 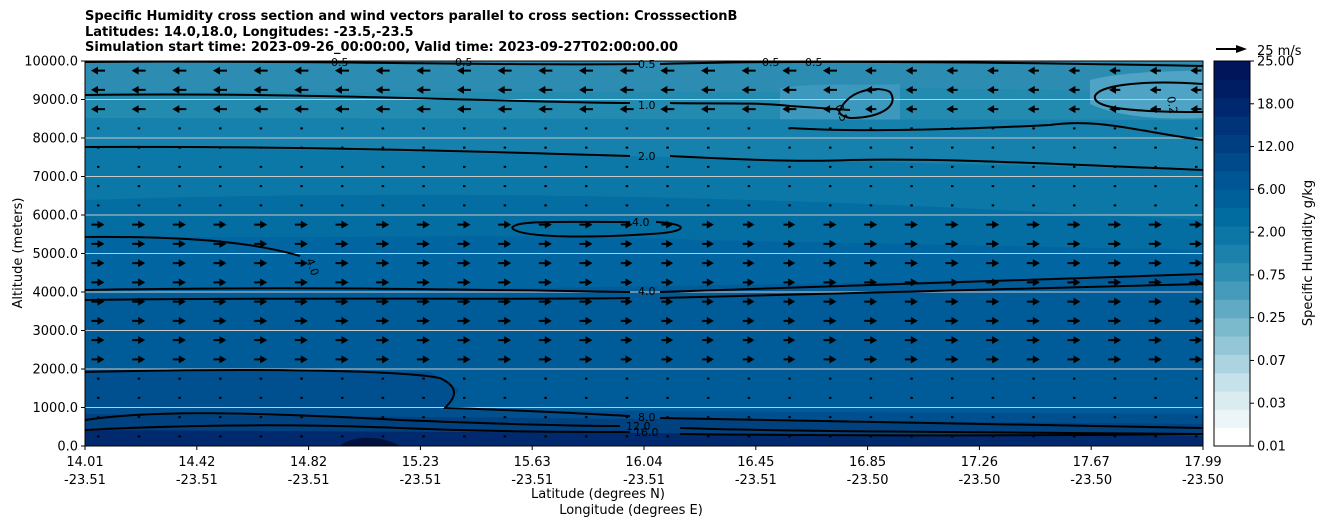 I want to click on y-tick-label: 7000.0, so click(x=56, y=177).